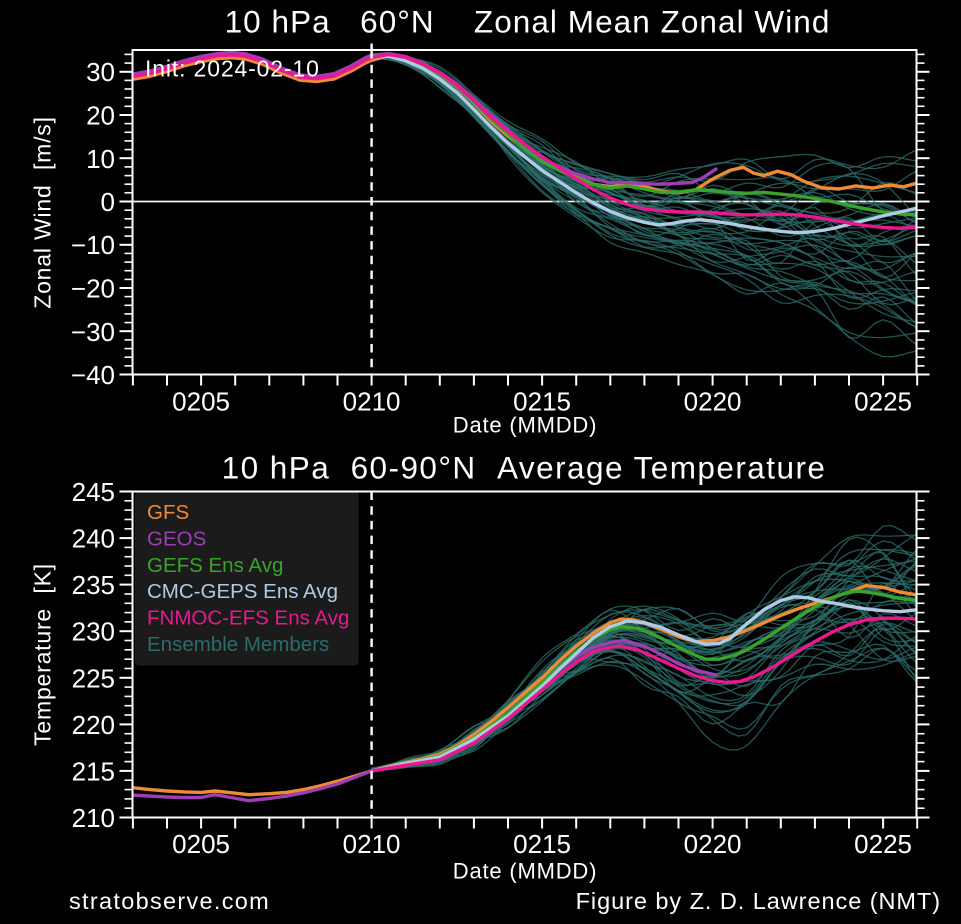 This screenshot has width=961, height=924. What do you see at coordinates (93, 771) in the screenshot?
I see `svg-text: 215` at bounding box center [93, 771].